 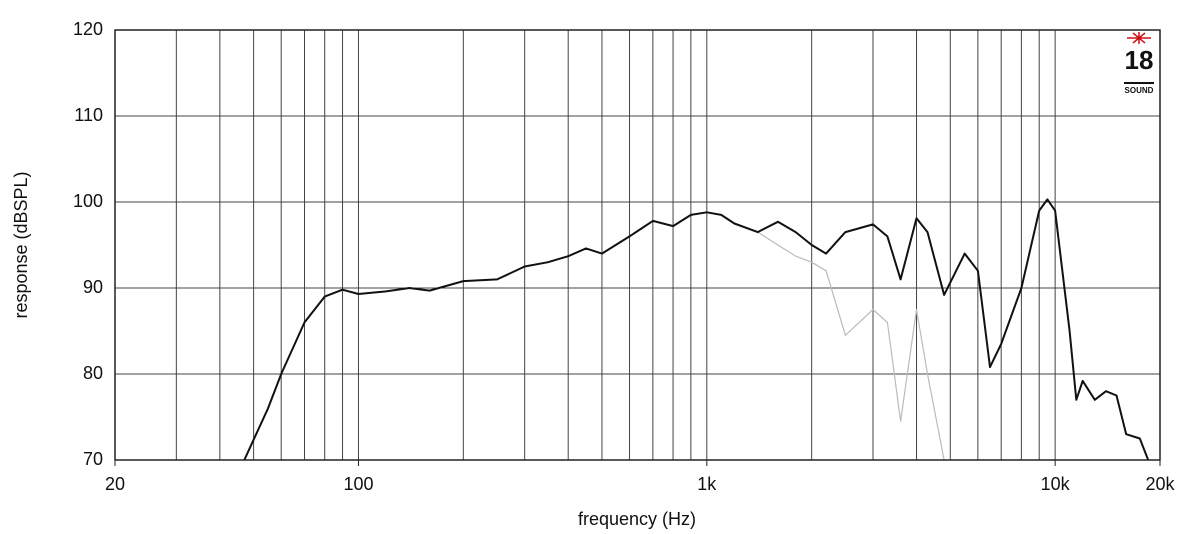 I want to click on y-tick-label: 110, so click(x=88, y=115).